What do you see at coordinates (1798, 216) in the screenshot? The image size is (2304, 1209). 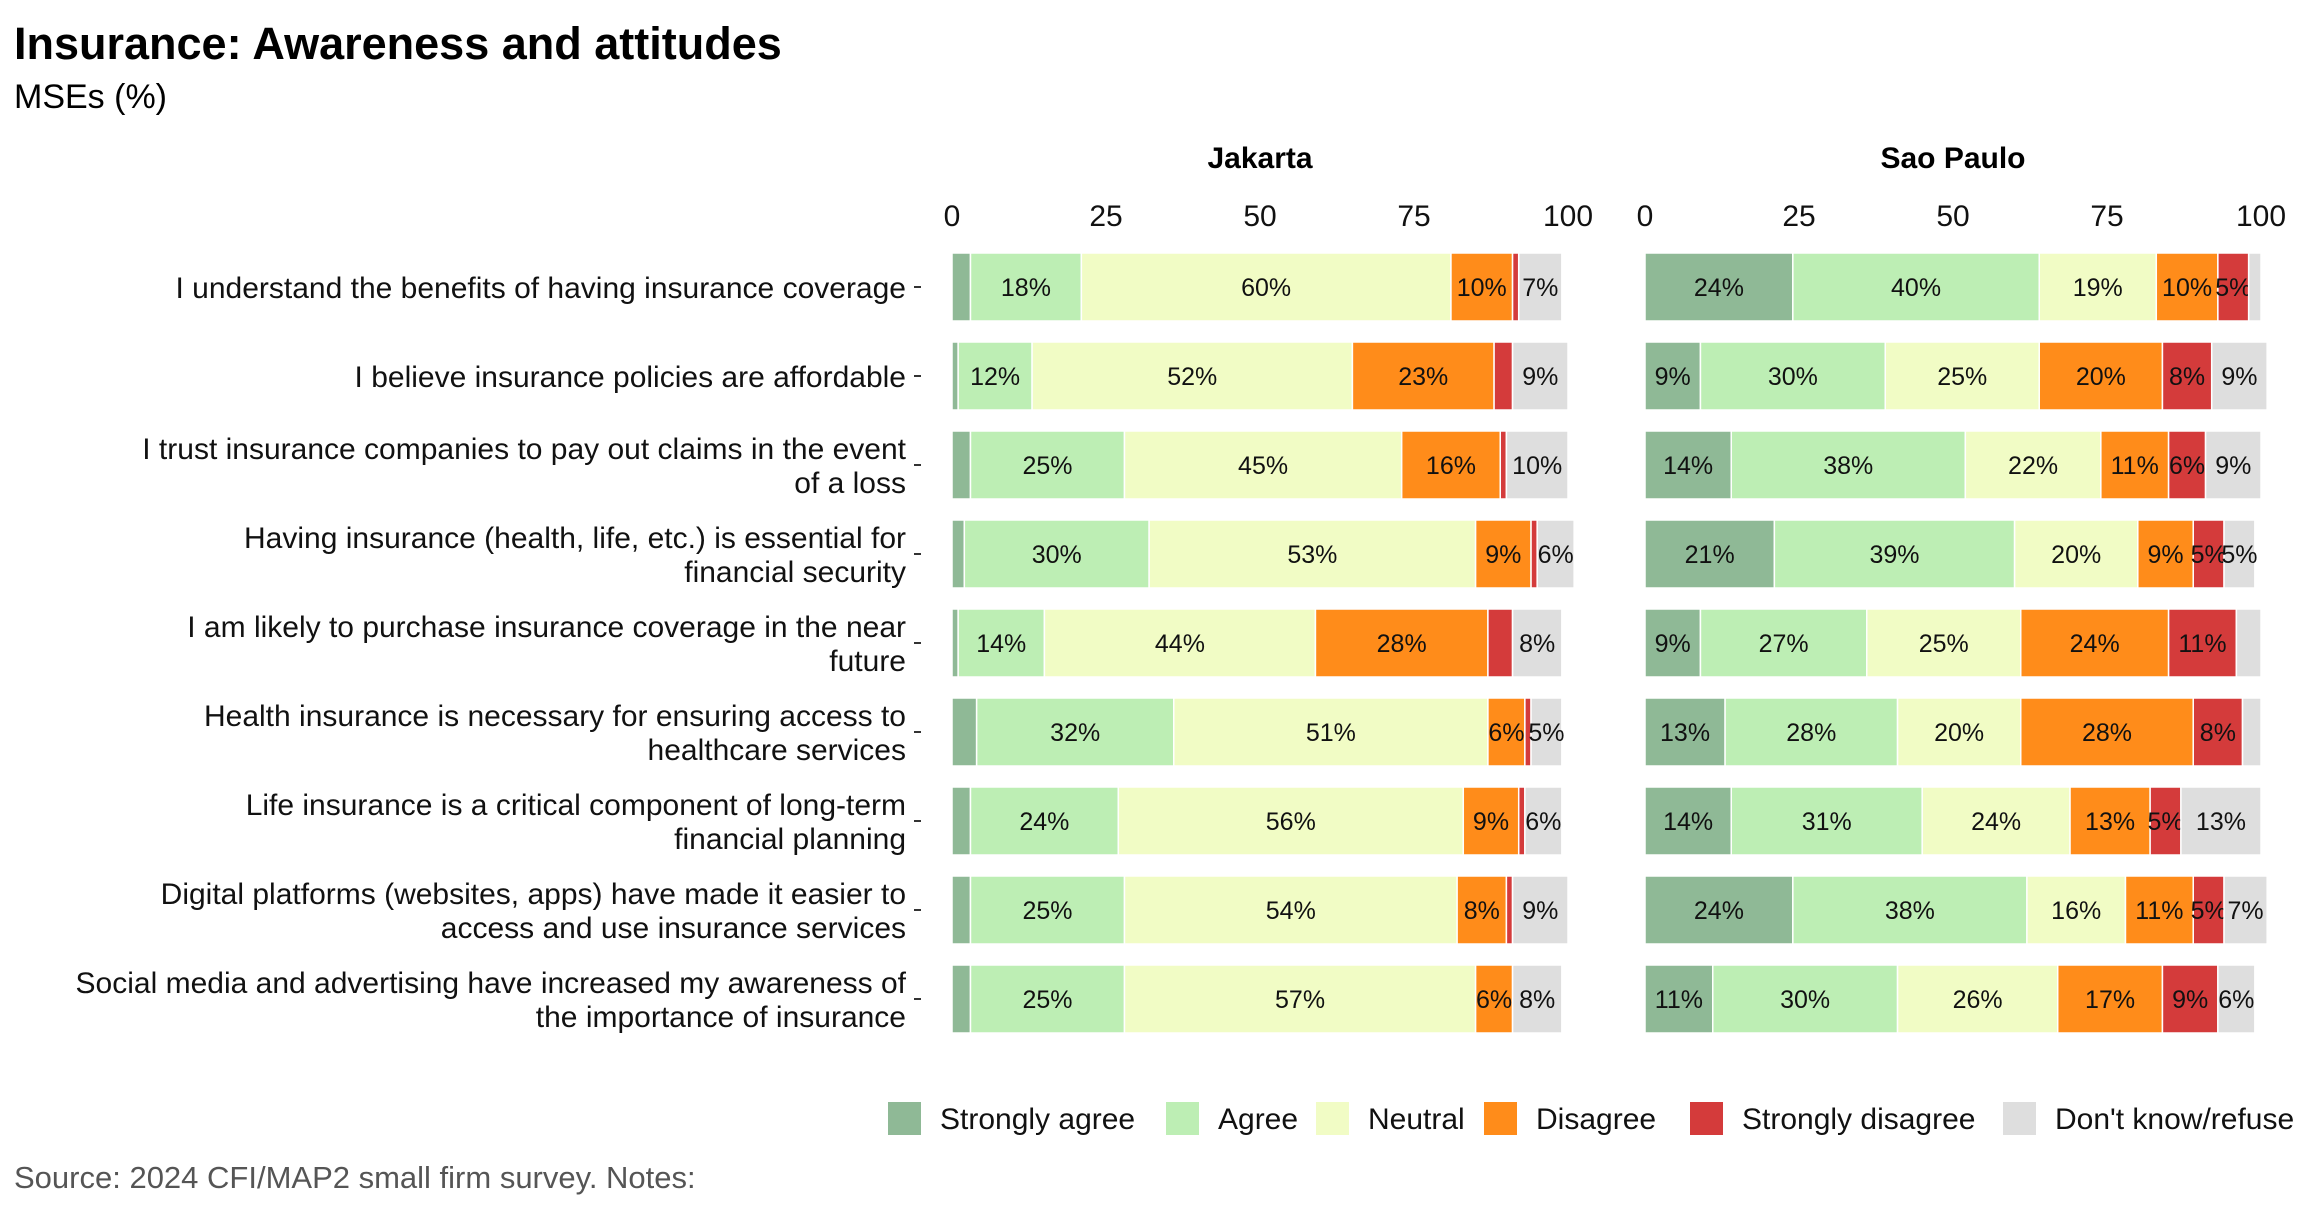 I see `x-tick-label: 25` at bounding box center [1798, 216].